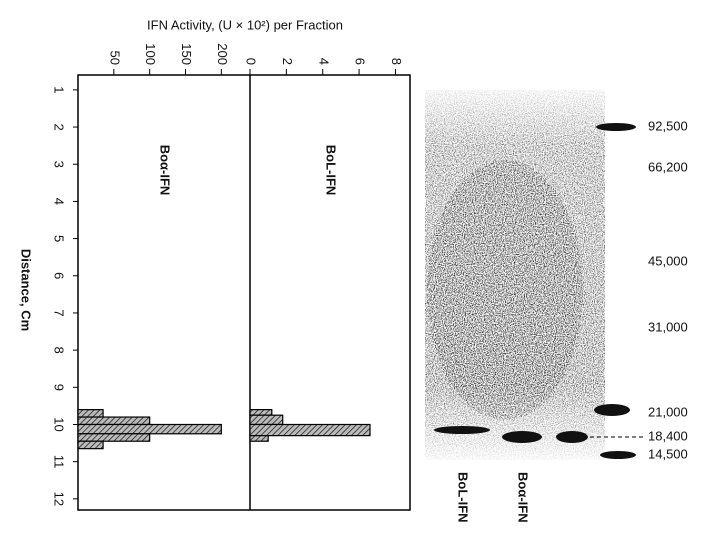 This screenshot has height=544, width=705. What do you see at coordinates (287, 61) in the screenshot?
I see `x-tick-label: 2` at bounding box center [287, 61].